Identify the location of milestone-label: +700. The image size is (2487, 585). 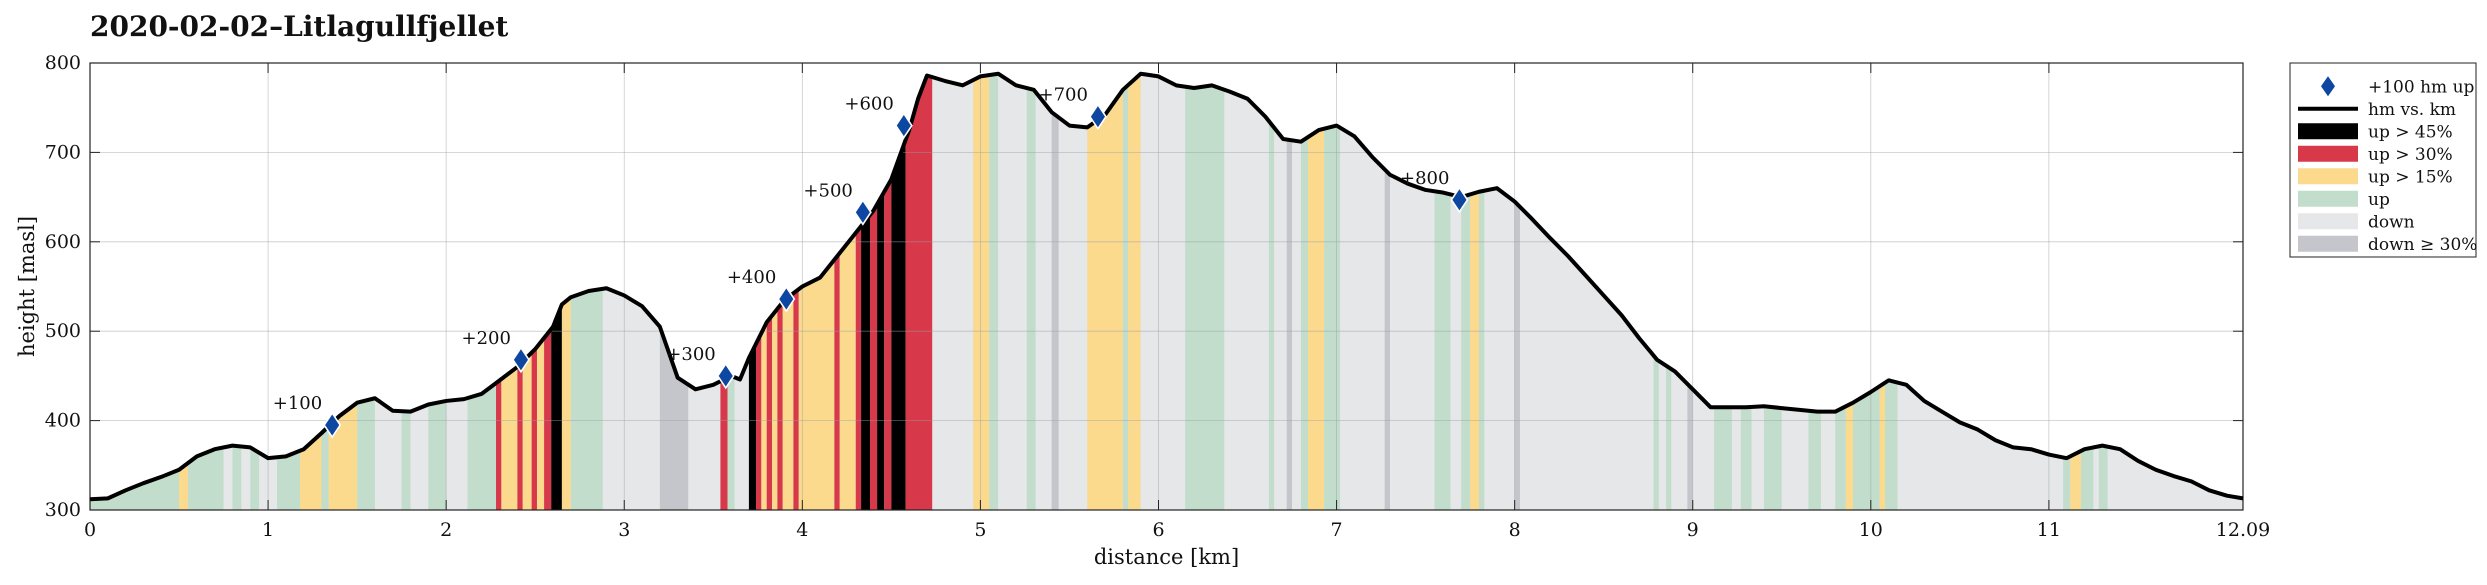
(1062, 95).